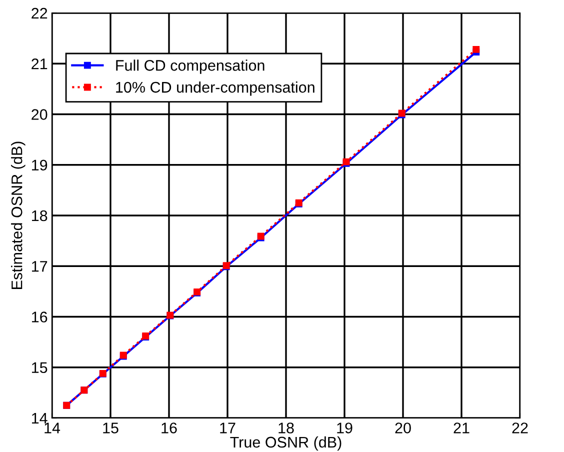 The image size is (564, 452). I want to click on y-tick-label: 17, so click(40, 266).